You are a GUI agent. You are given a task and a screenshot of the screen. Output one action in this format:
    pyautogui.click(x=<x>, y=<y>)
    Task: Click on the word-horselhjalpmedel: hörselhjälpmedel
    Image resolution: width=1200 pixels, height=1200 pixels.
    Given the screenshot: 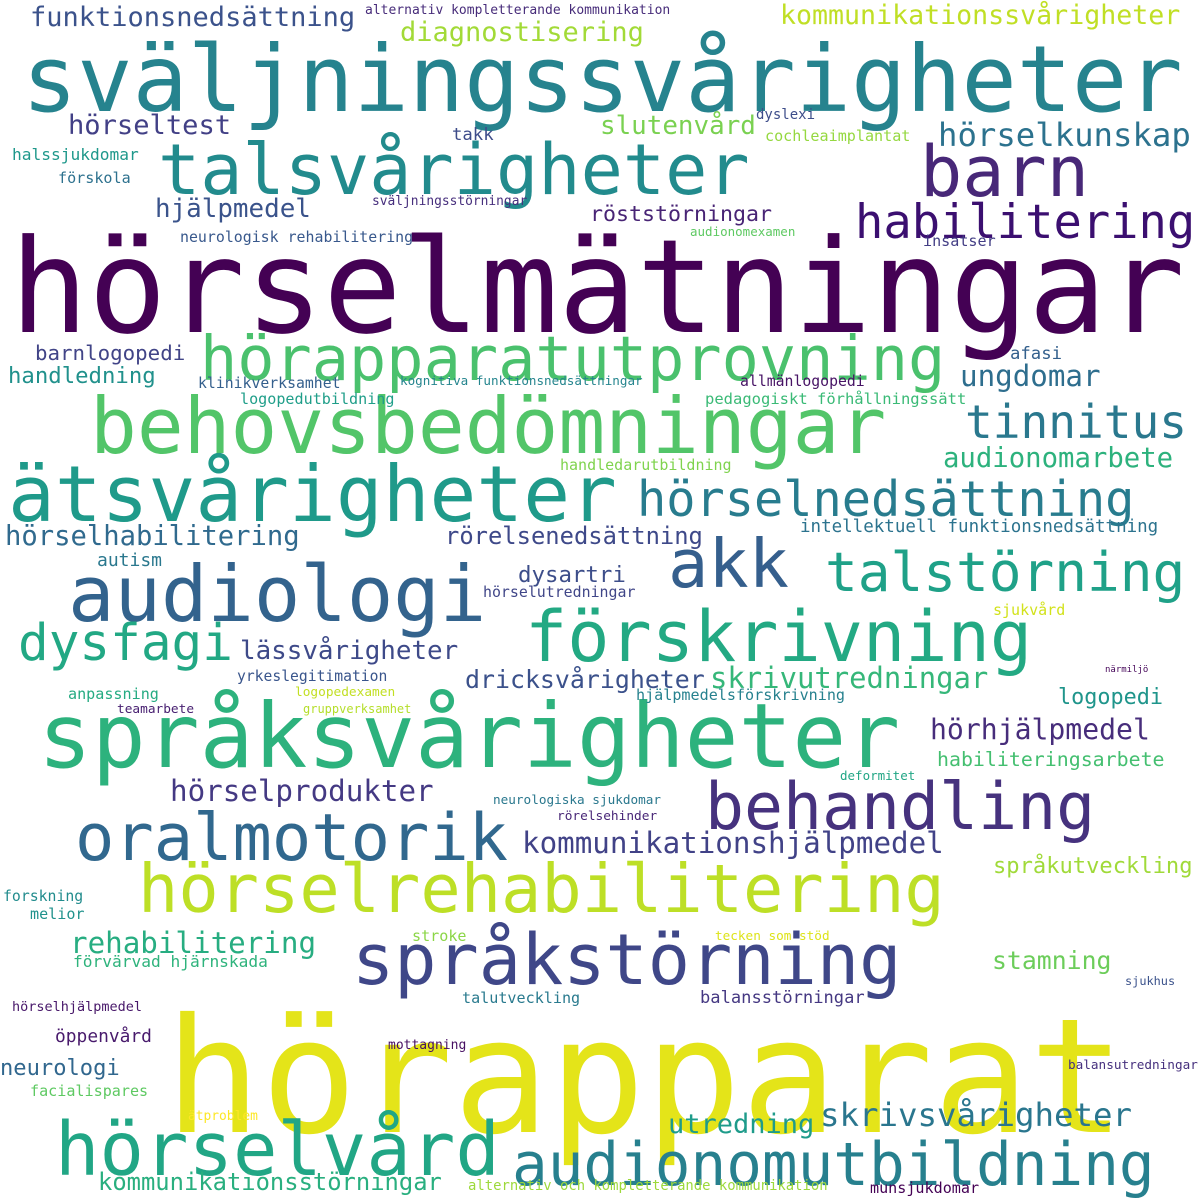 What is the action you would take?
    pyautogui.click(x=77, y=1006)
    